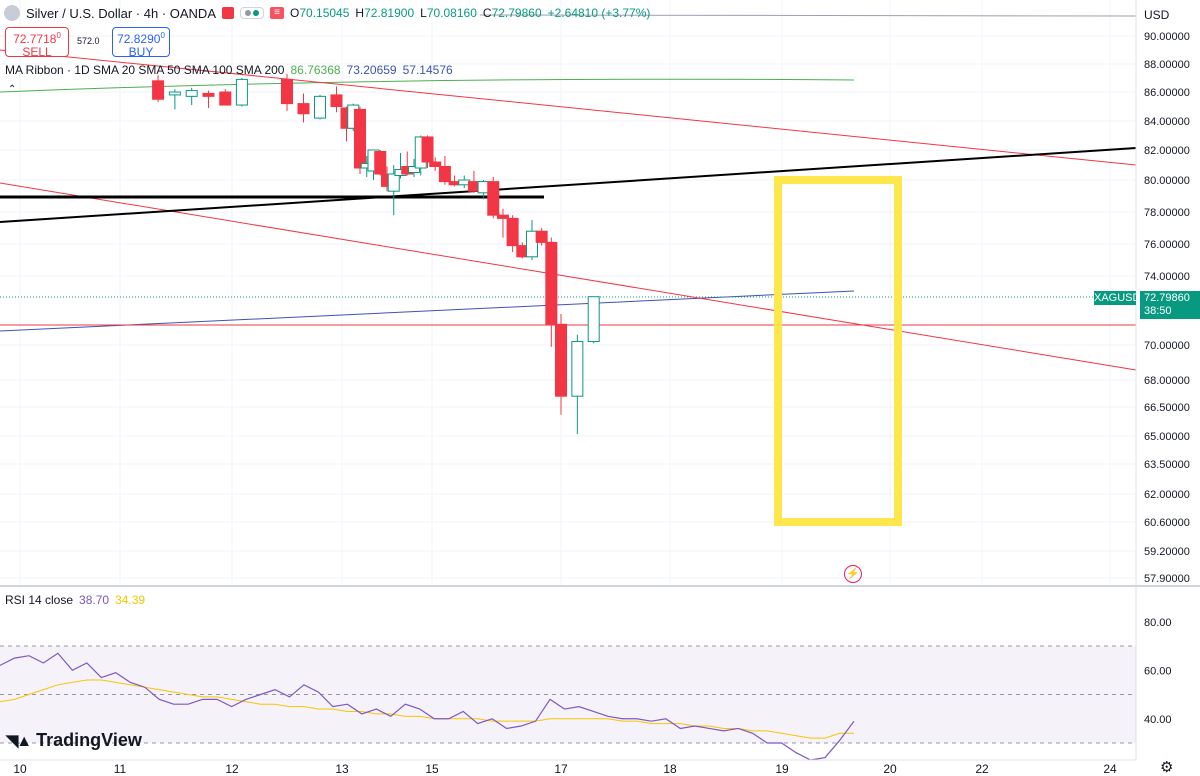 This screenshot has height=776, width=1200. I want to click on spread-value: 572.0, so click(88, 41).